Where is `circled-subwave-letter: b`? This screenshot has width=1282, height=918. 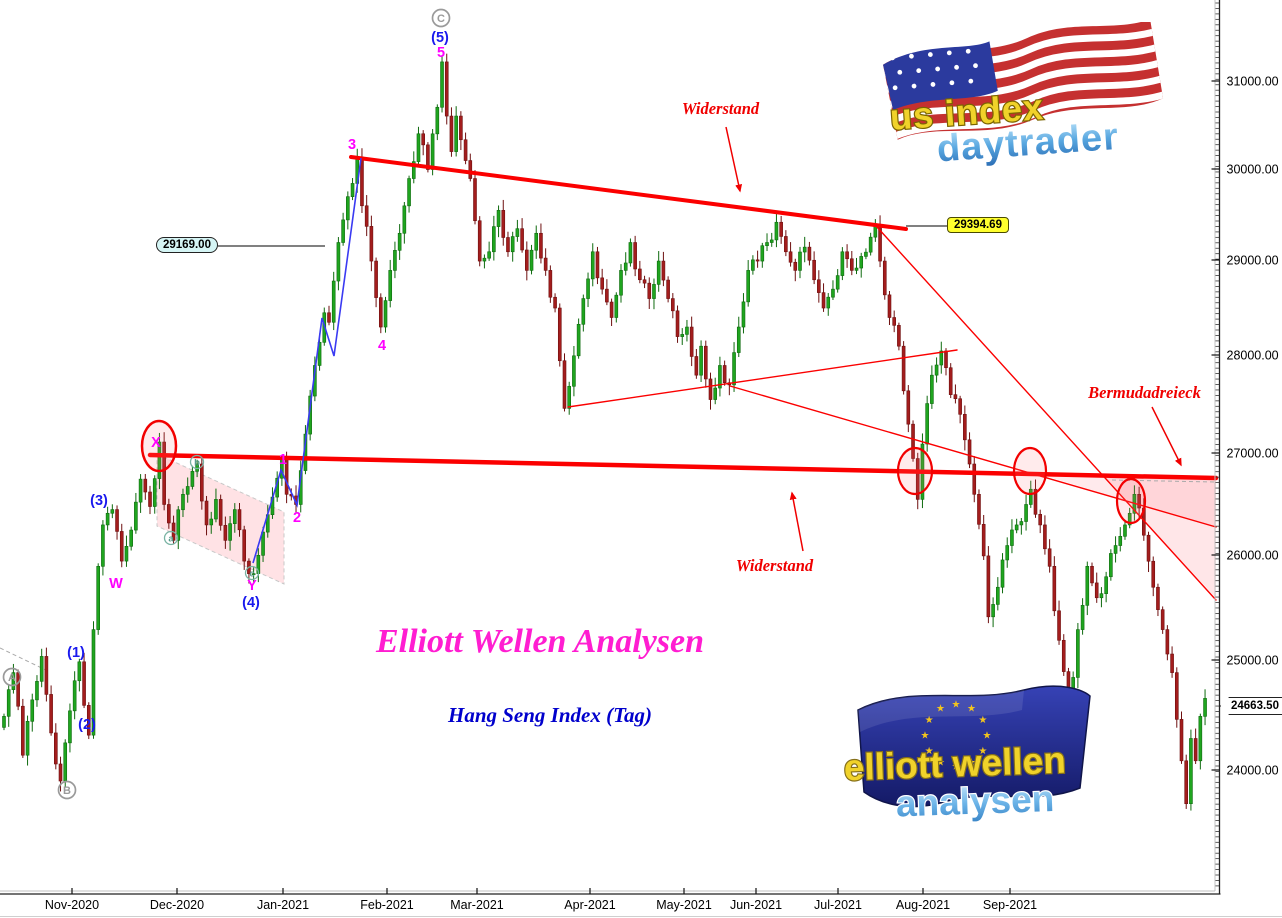
circled-subwave-letter: b is located at coordinates (197, 463).